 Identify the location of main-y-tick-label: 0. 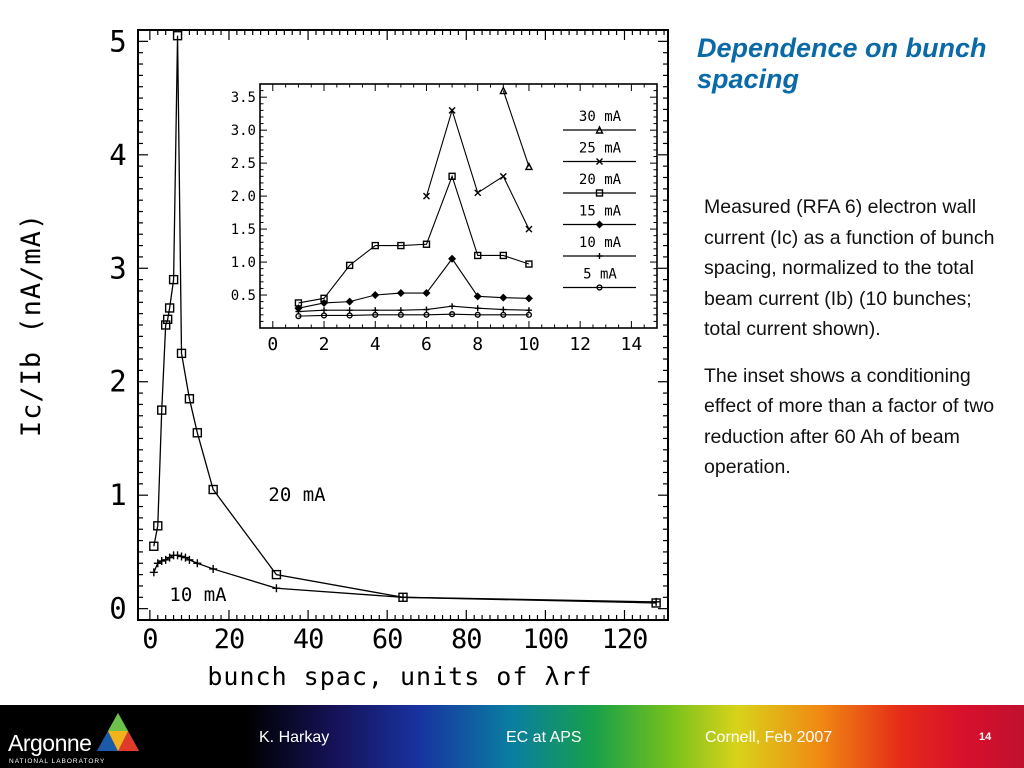
(117, 609).